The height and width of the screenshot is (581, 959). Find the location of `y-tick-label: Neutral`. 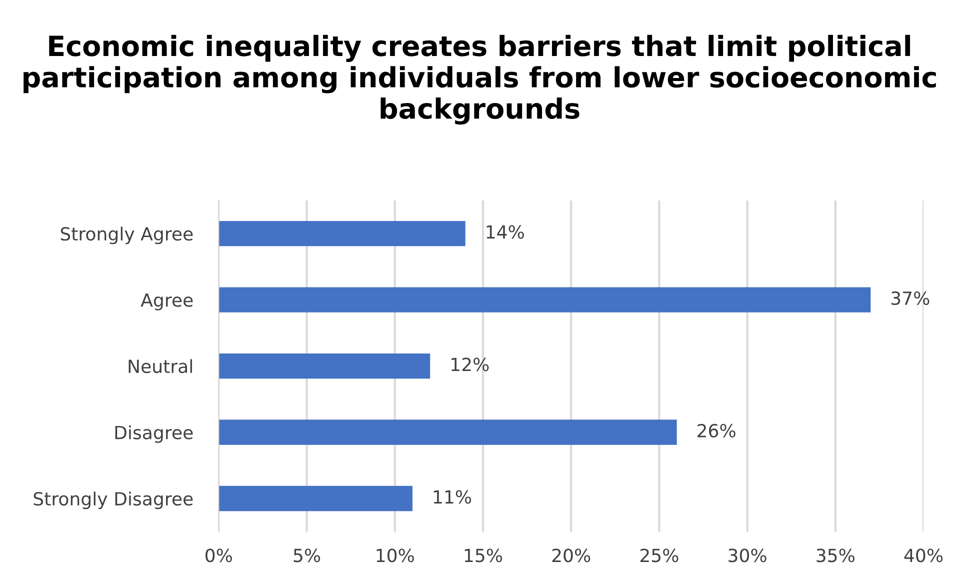

y-tick-label: Neutral is located at coordinates (160, 366).